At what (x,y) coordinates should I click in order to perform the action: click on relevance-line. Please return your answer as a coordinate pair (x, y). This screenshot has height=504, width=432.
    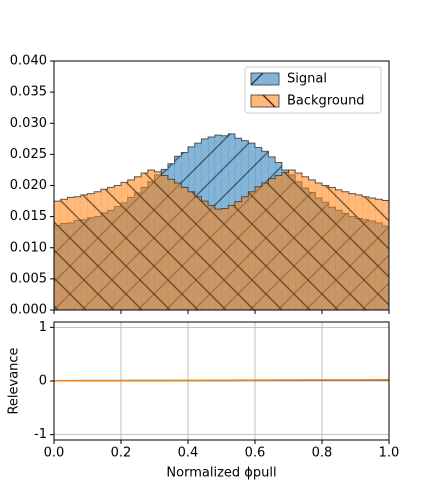
    Looking at the image, I should click on (221, 380).